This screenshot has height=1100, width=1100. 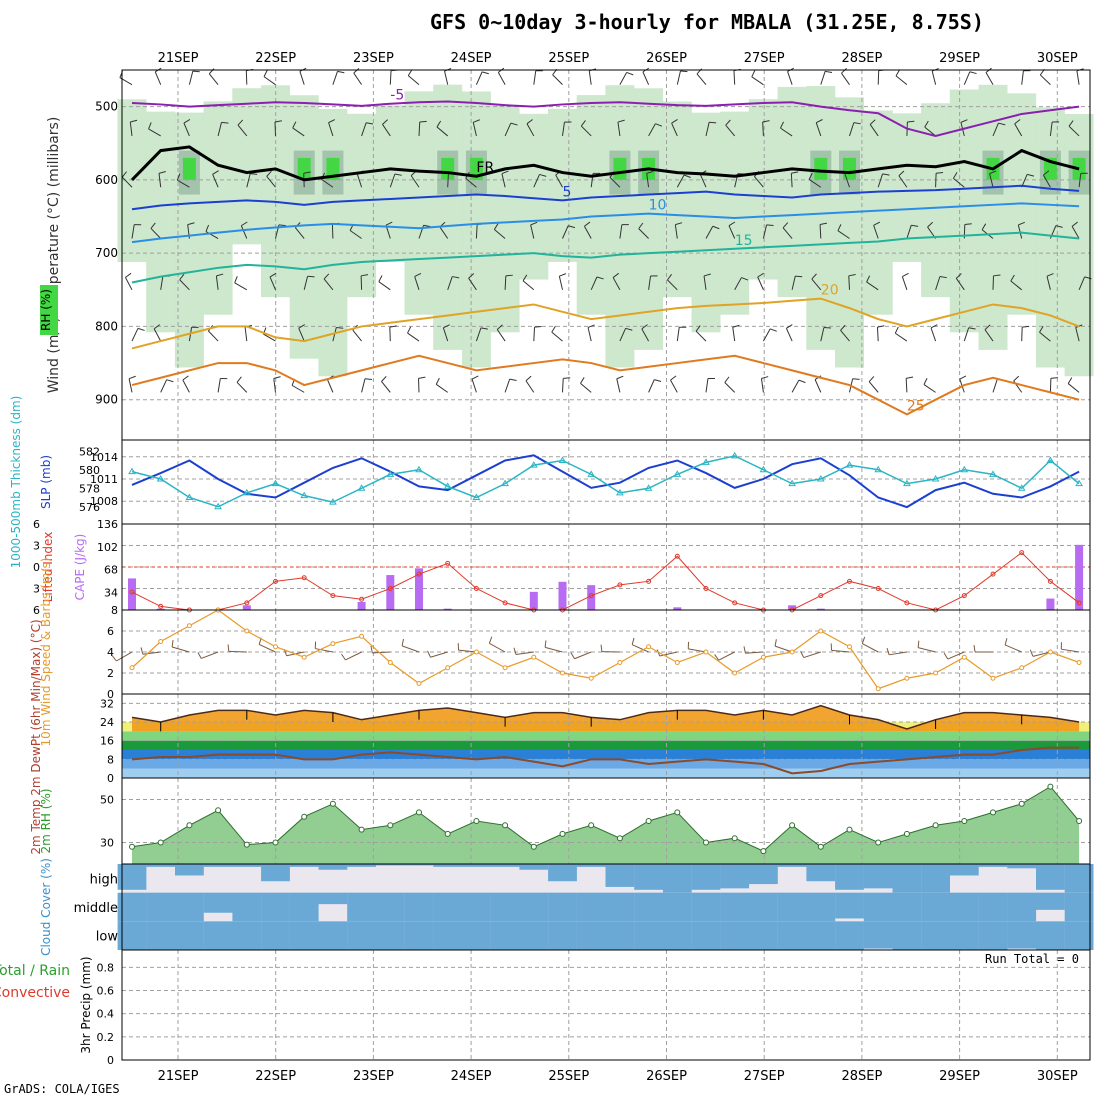 What do you see at coordinates (89, 488) in the screenshot?
I see `thickness-tick: 578` at bounding box center [89, 488].